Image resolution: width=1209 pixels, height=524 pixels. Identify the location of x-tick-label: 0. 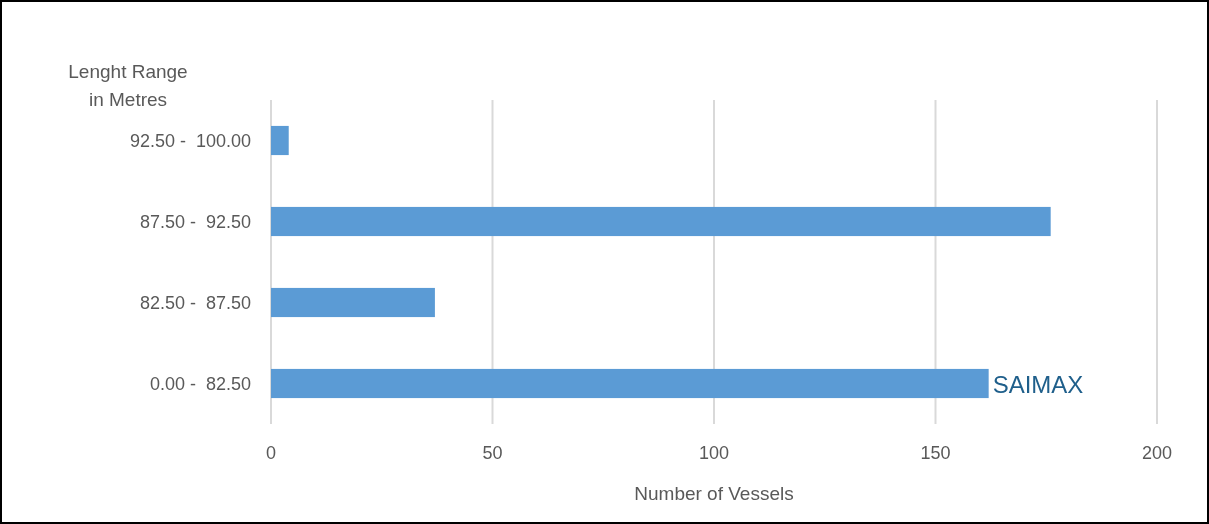
(271, 453).